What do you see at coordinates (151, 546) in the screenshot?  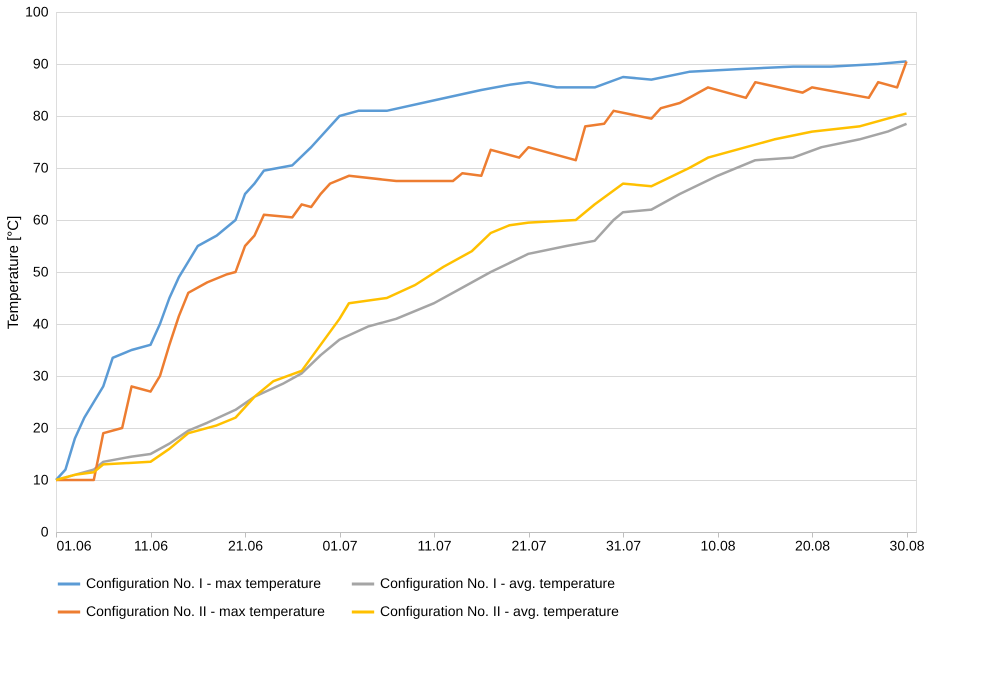 I see `x-tick-label: 11.06` at bounding box center [151, 546].